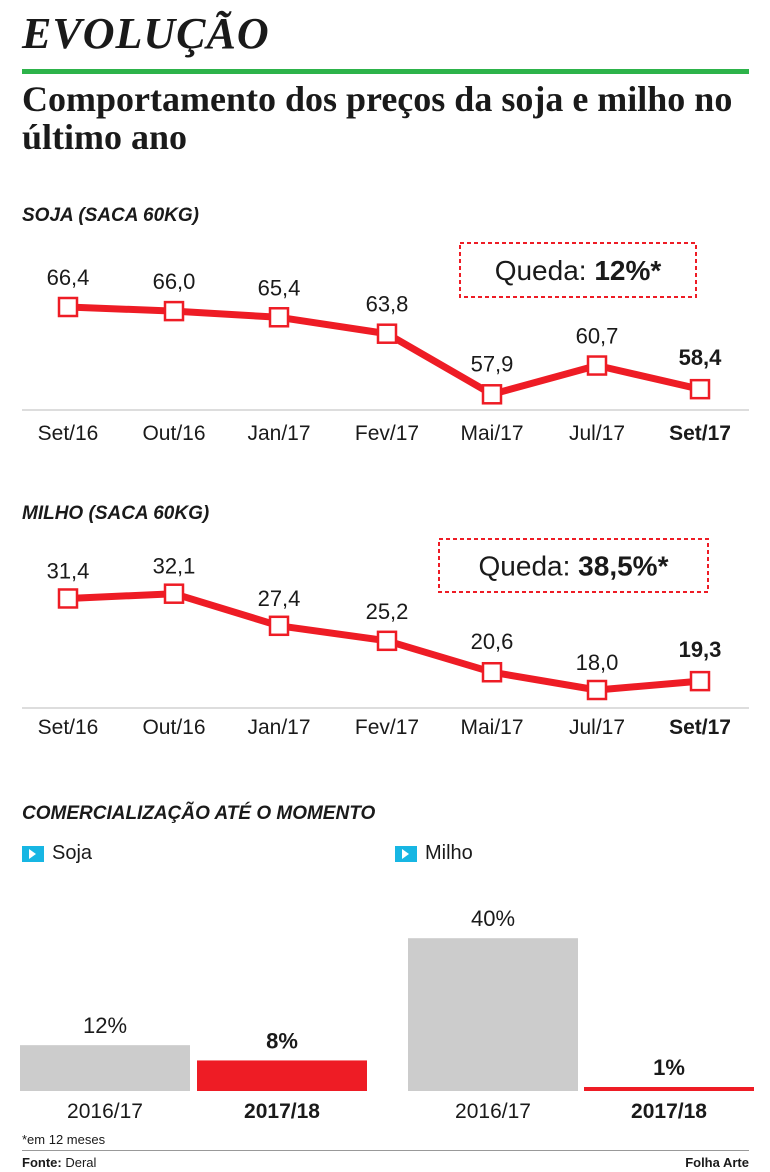 The height and width of the screenshot is (1172, 770). Describe the element at coordinates (700, 649) in the screenshot. I see `data-label: 19,3` at that location.